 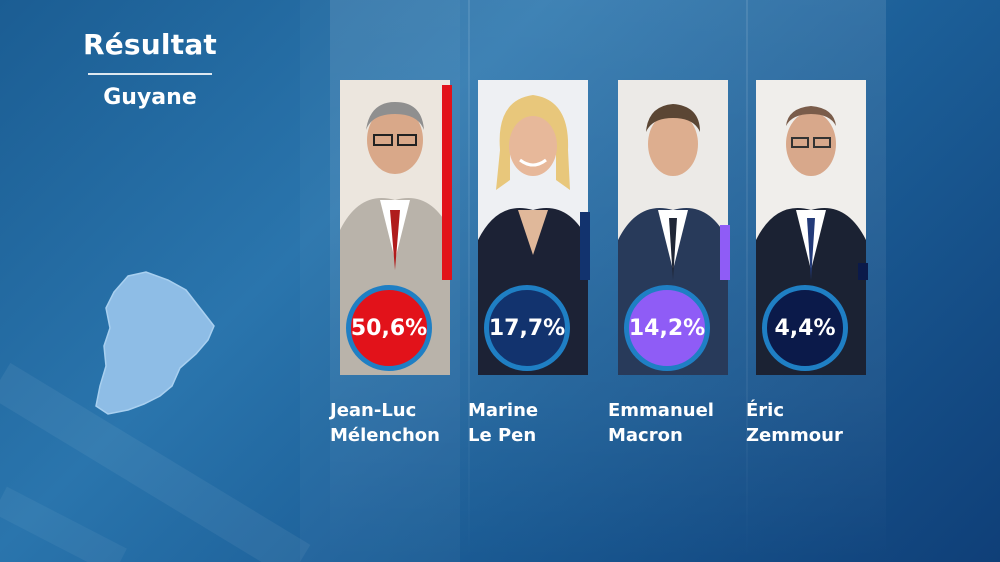 What do you see at coordinates (149, 44) in the screenshot?
I see `page-title: Résultat` at bounding box center [149, 44].